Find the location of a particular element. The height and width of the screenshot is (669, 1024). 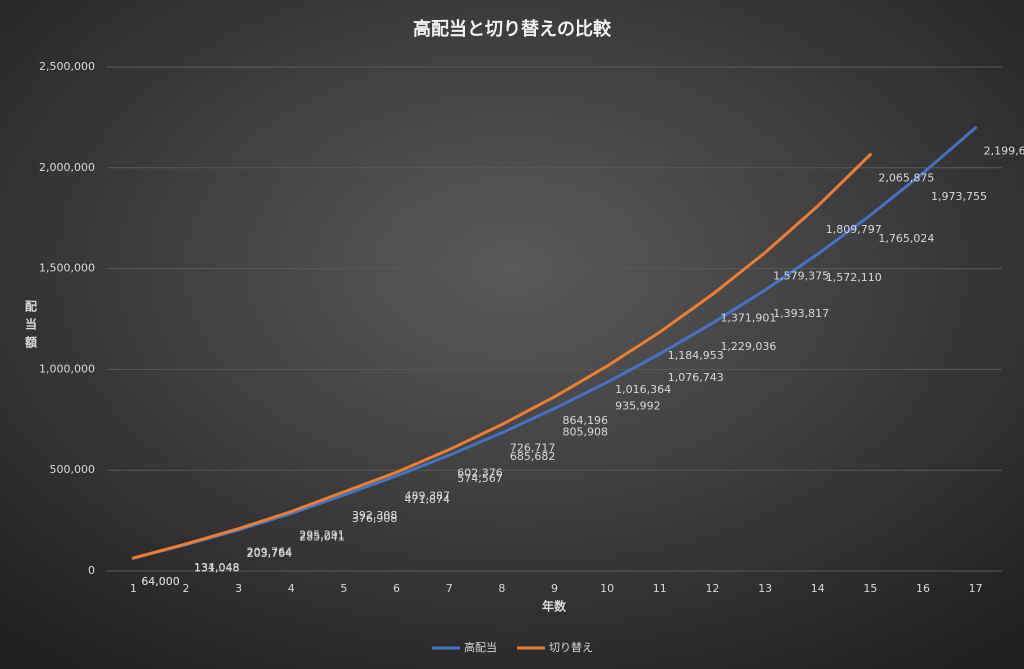

data-label: 64,000 is located at coordinates (160, 581).